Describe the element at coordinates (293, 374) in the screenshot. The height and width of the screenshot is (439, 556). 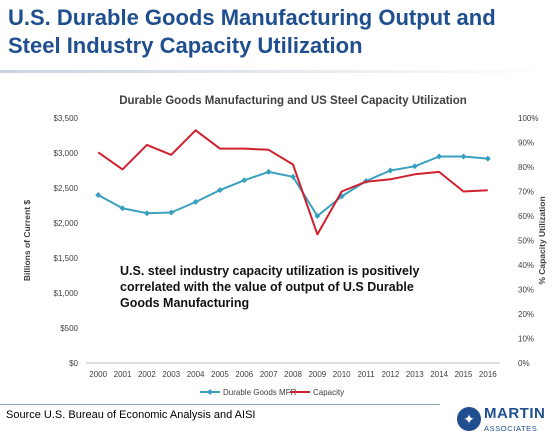
I see `x-tick-label: 2008` at that location.